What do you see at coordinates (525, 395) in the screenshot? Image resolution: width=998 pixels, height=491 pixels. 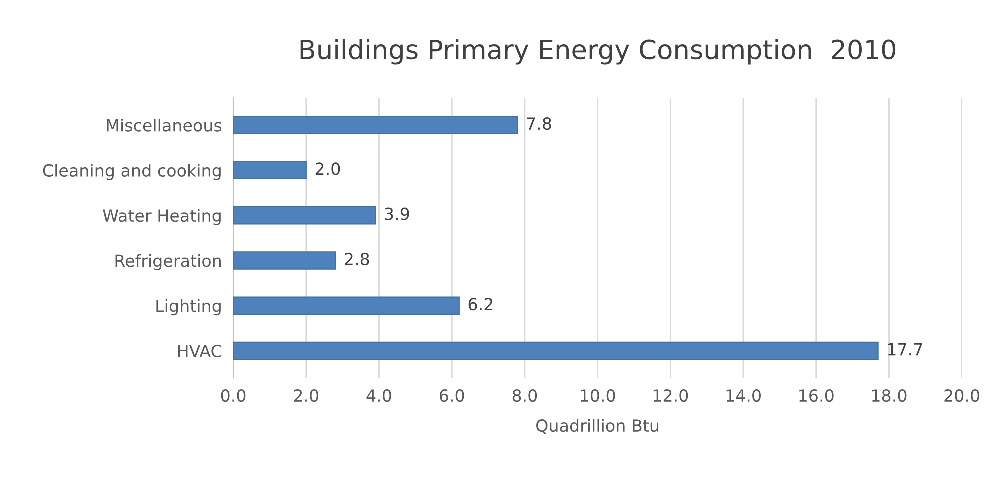 I see `x-tick-label: 8.0` at bounding box center [525, 395].